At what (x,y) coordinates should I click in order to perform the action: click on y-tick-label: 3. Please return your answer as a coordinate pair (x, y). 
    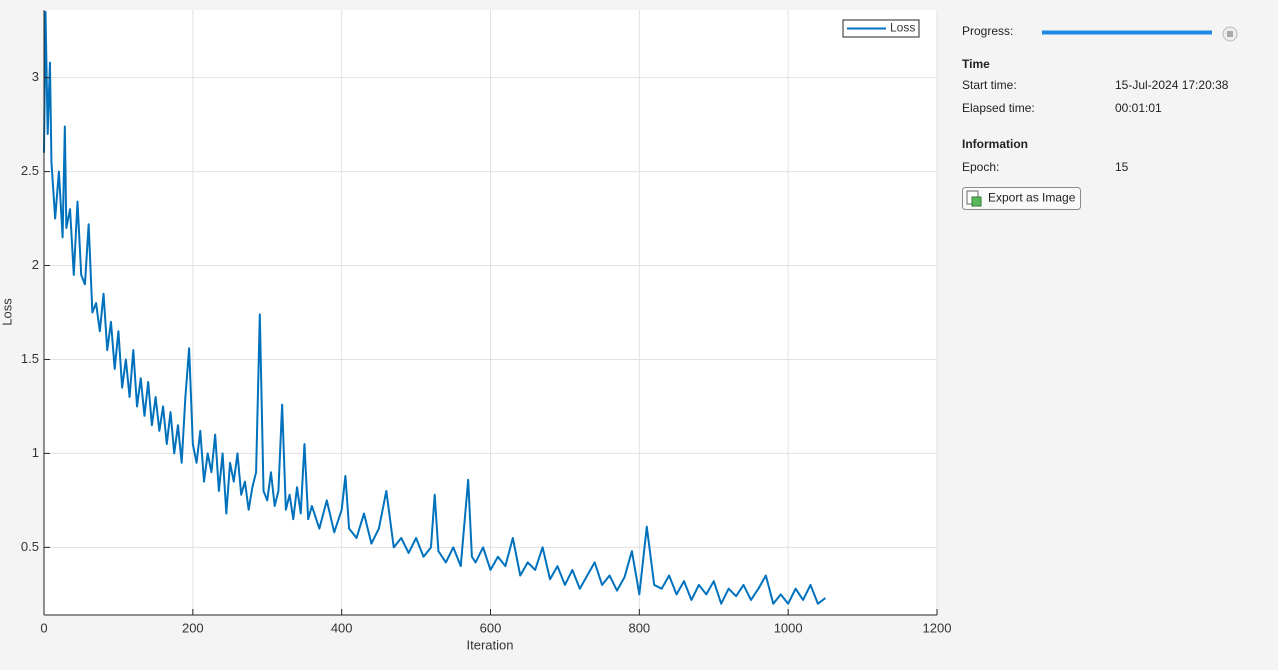
    Looking at the image, I should click on (35, 76).